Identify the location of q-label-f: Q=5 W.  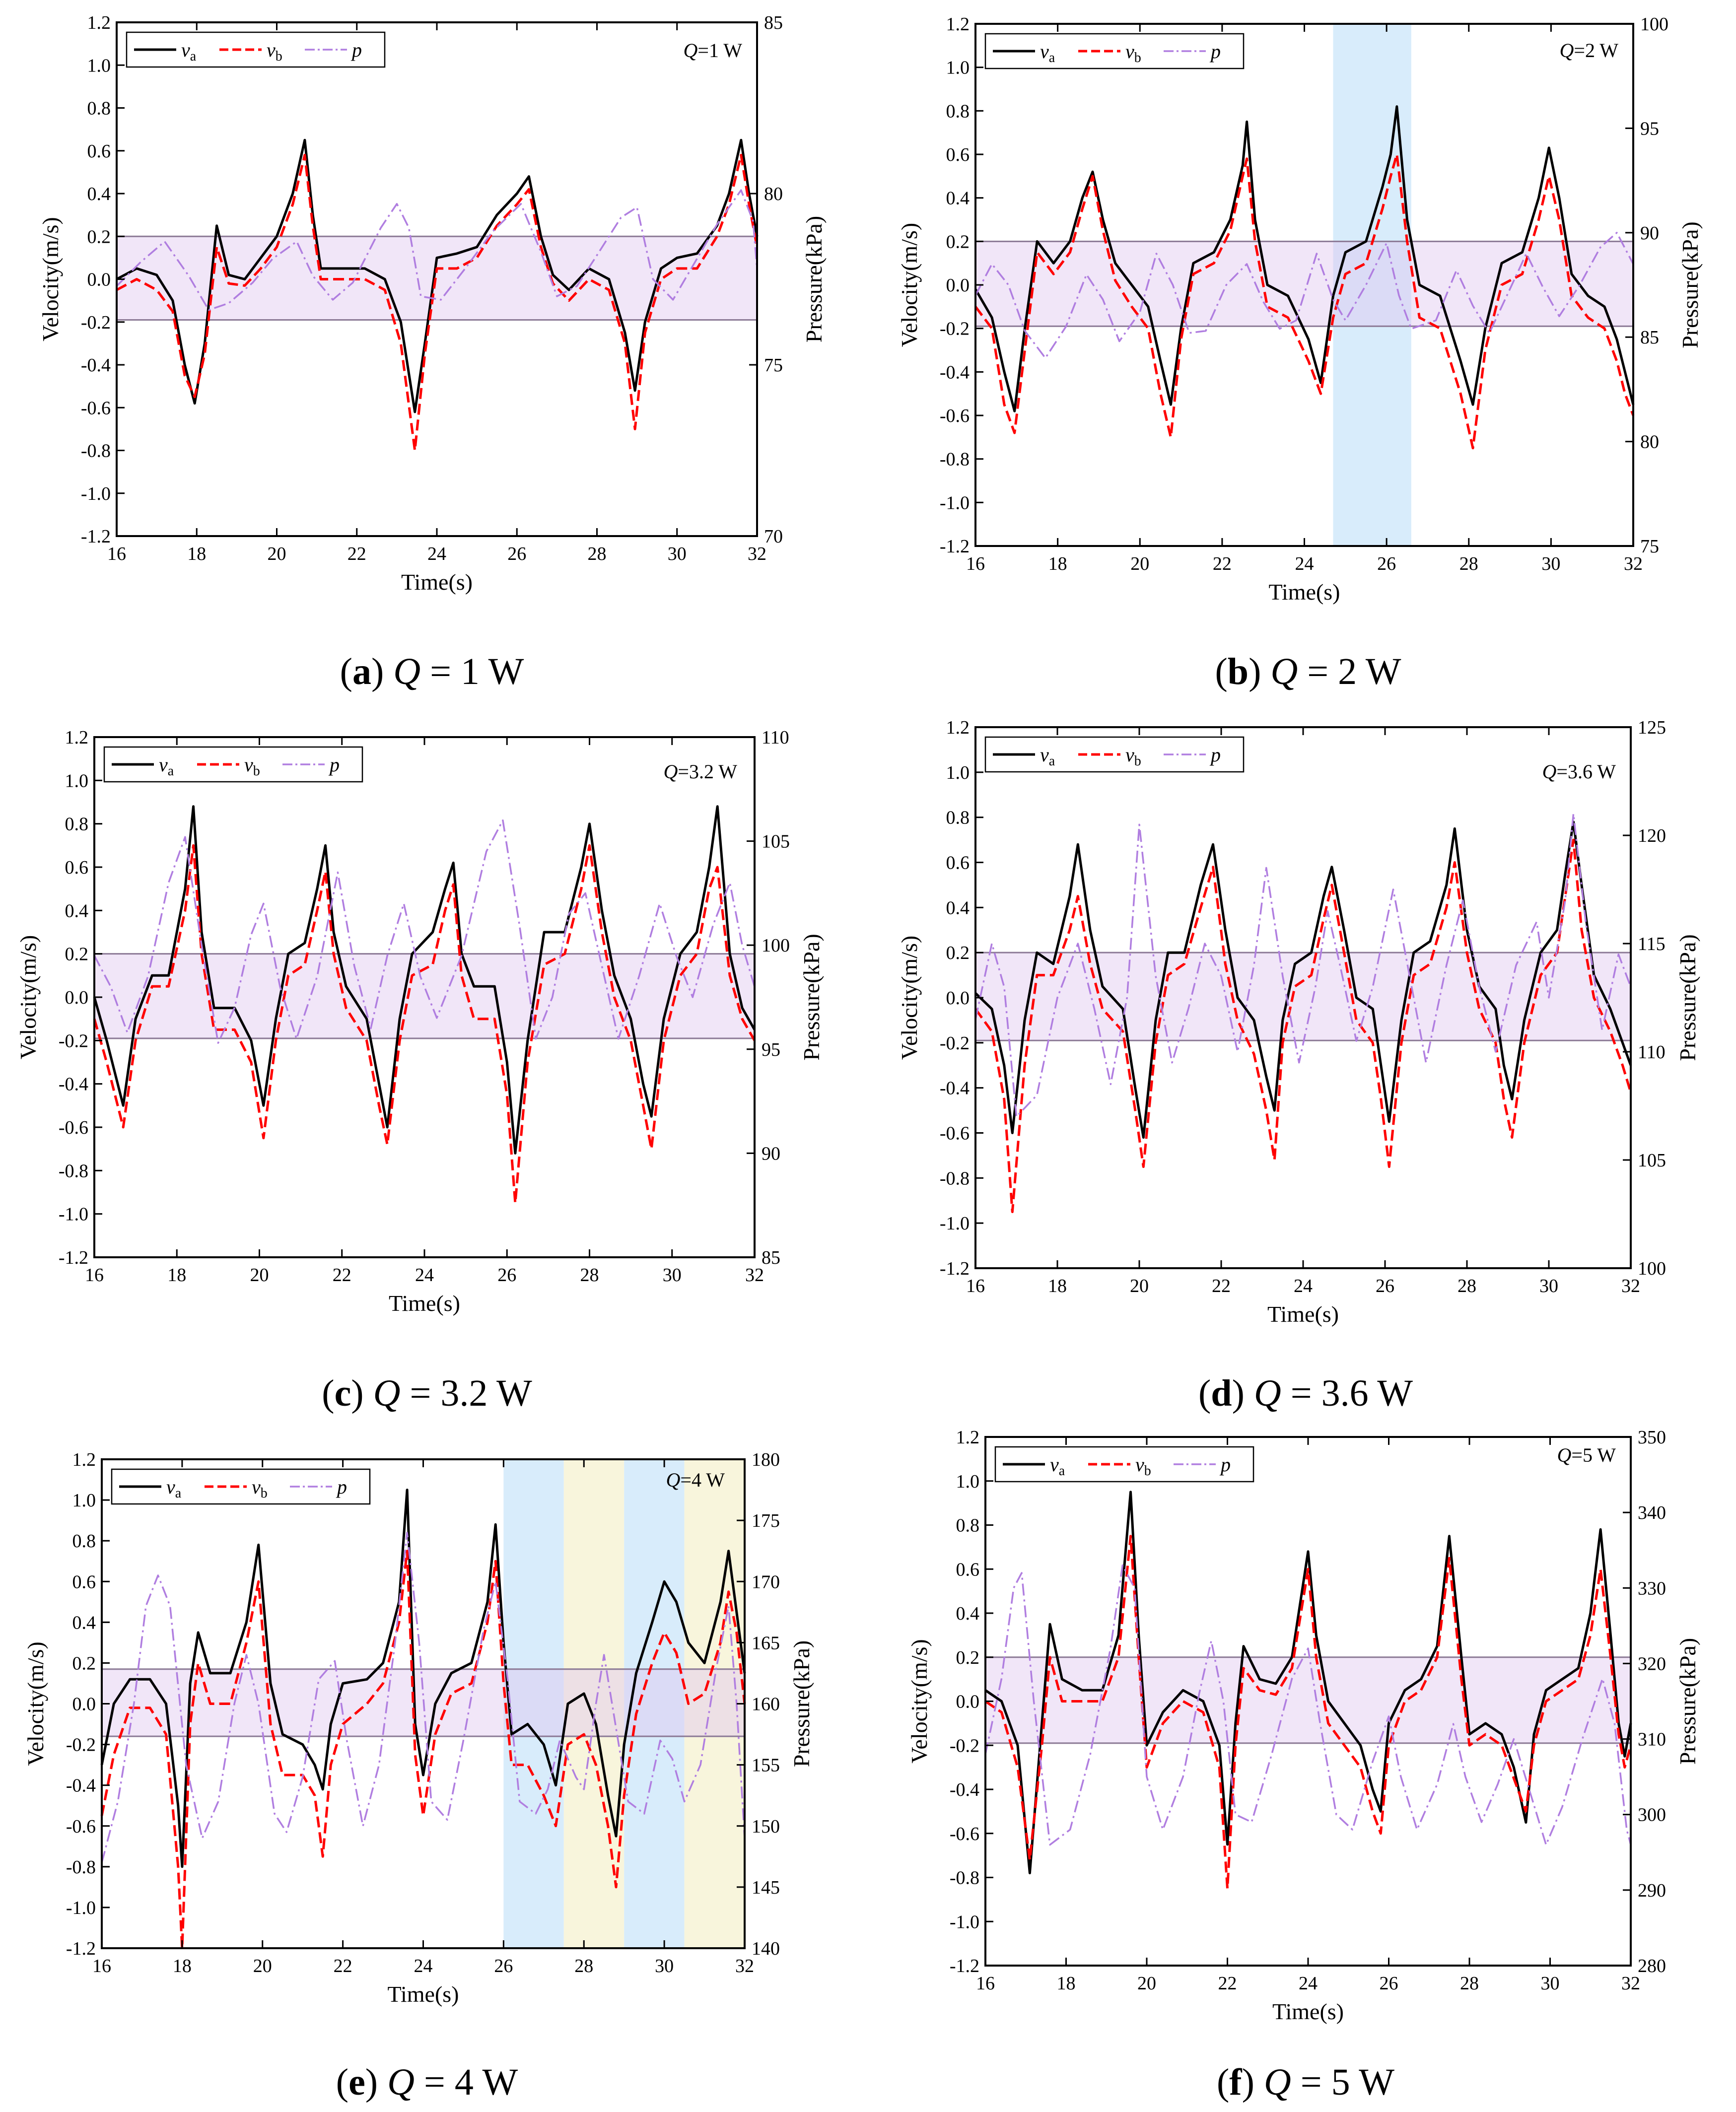
(1586, 1455).